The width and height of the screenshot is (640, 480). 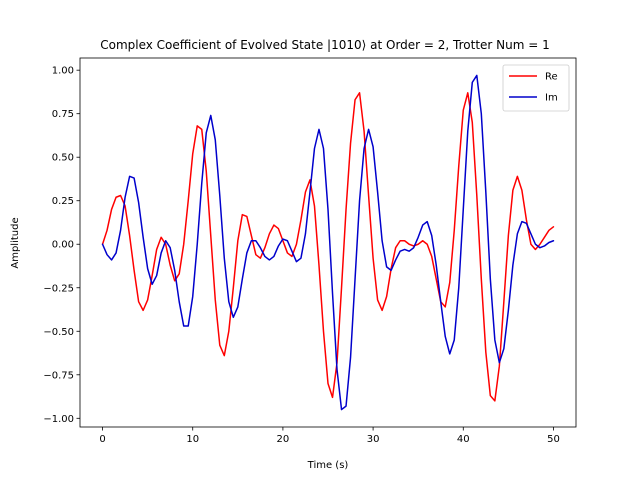 What do you see at coordinates (58, 375) in the screenshot?
I see `y-tick-label: −0.75` at bounding box center [58, 375].